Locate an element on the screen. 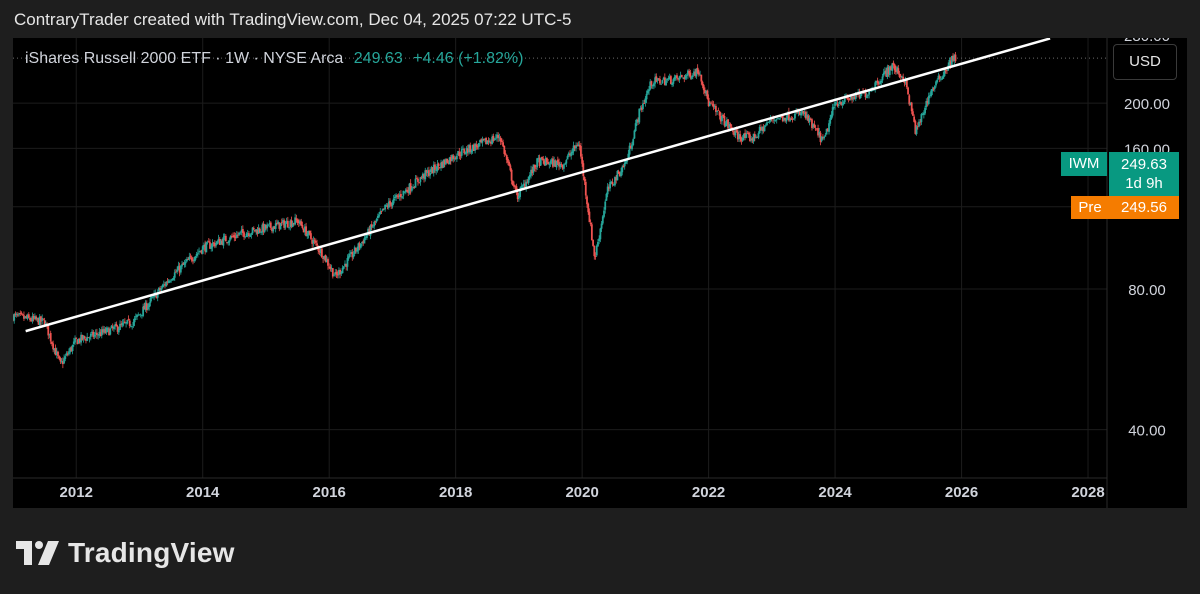 This screenshot has height=594, width=1200. pre-market-price: 249.56 is located at coordinates (1144, 207).